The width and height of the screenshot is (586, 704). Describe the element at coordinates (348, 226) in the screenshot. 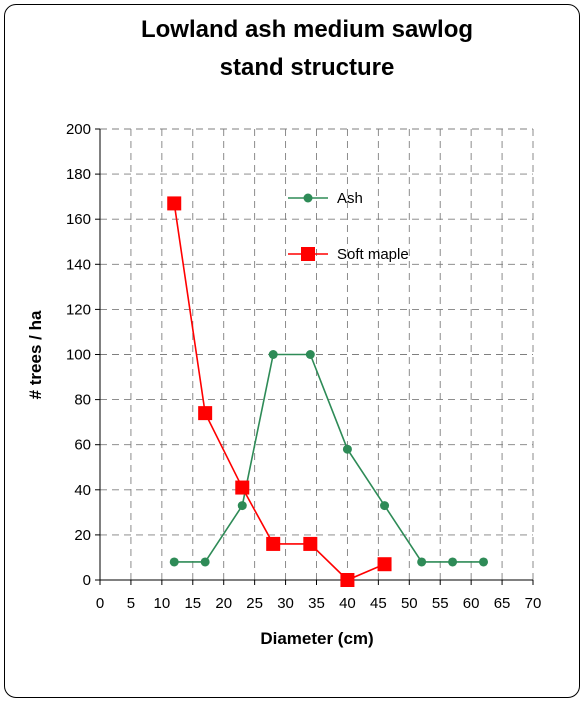

I see `legend: Ash Soft maple` at that location.